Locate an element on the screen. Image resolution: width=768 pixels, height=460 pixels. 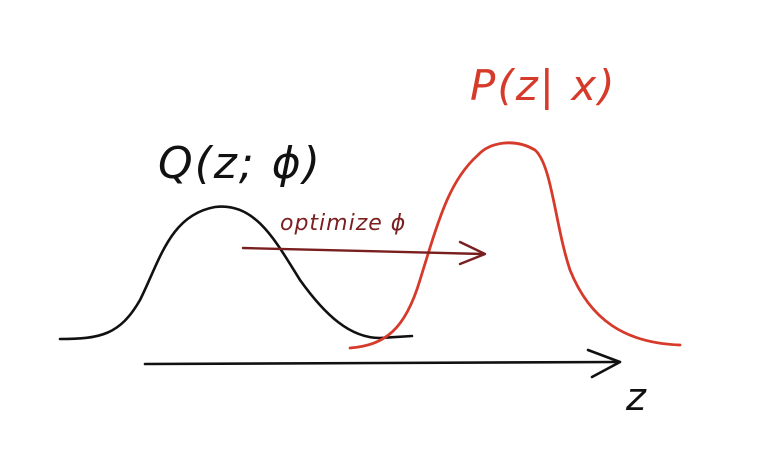
optimize-arrowhead is located at coordinates (472, 253).